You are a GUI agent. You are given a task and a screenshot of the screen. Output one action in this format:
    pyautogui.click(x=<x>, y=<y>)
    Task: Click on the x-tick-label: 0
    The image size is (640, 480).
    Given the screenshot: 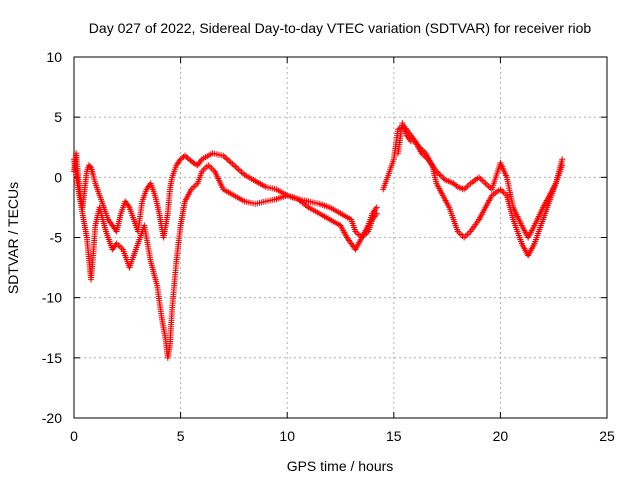 What is the action you would take?
    pyautogui.click(x=74, y=436)
    